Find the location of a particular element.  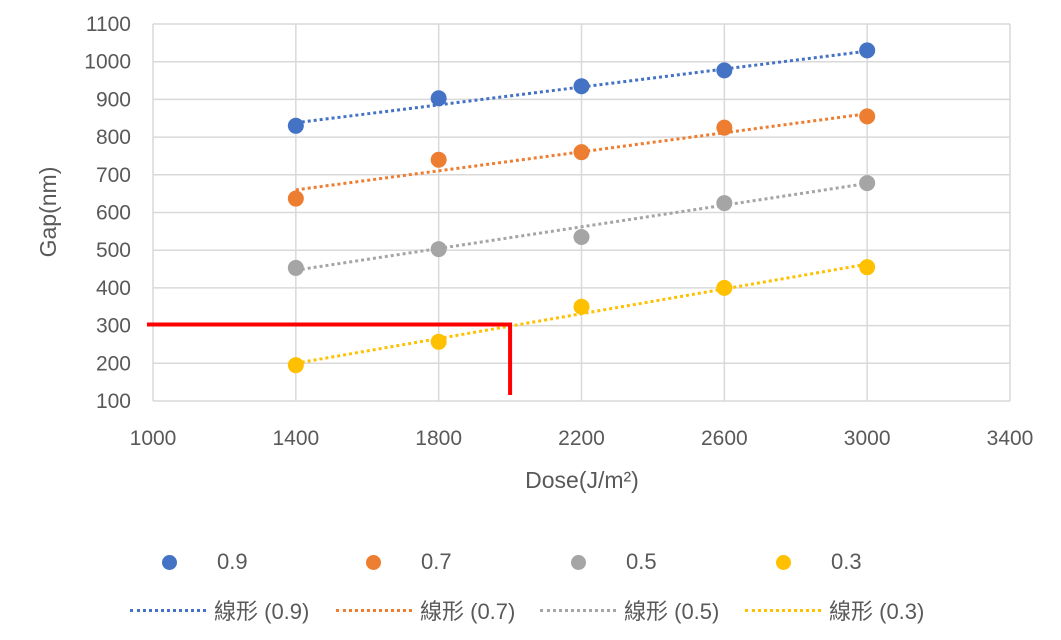

legend-item-0.3: 0.3 is located at coordinates (819, 562).